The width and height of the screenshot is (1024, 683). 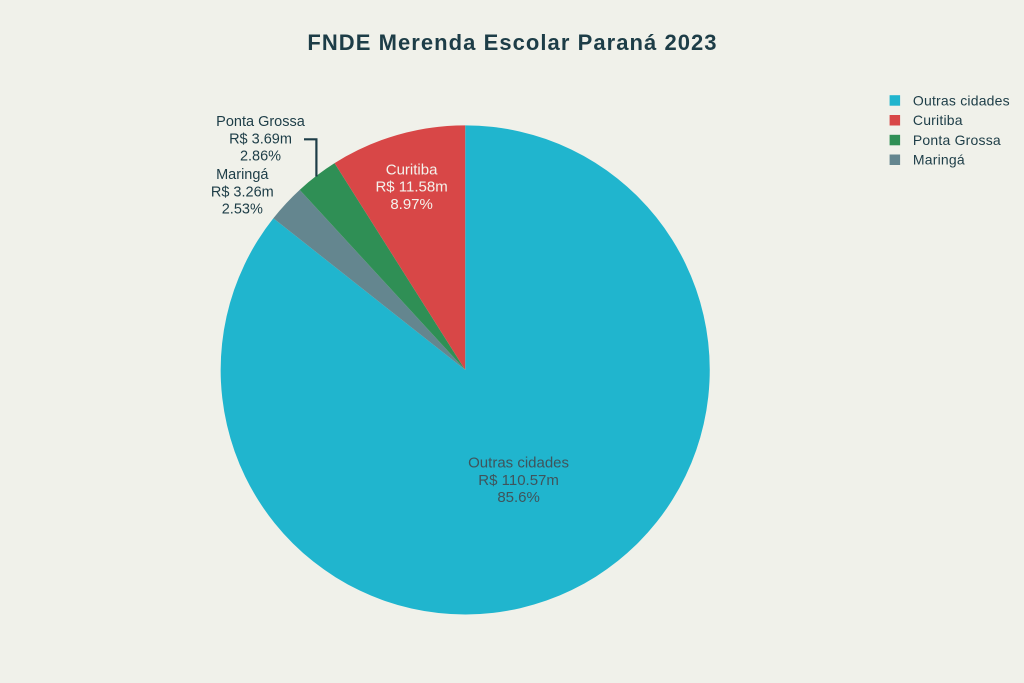 What do you see at coordinates (518, 480) in the screenshot?
I see `svg-text: R$ 110.57m` at bounding box center [518, 480].